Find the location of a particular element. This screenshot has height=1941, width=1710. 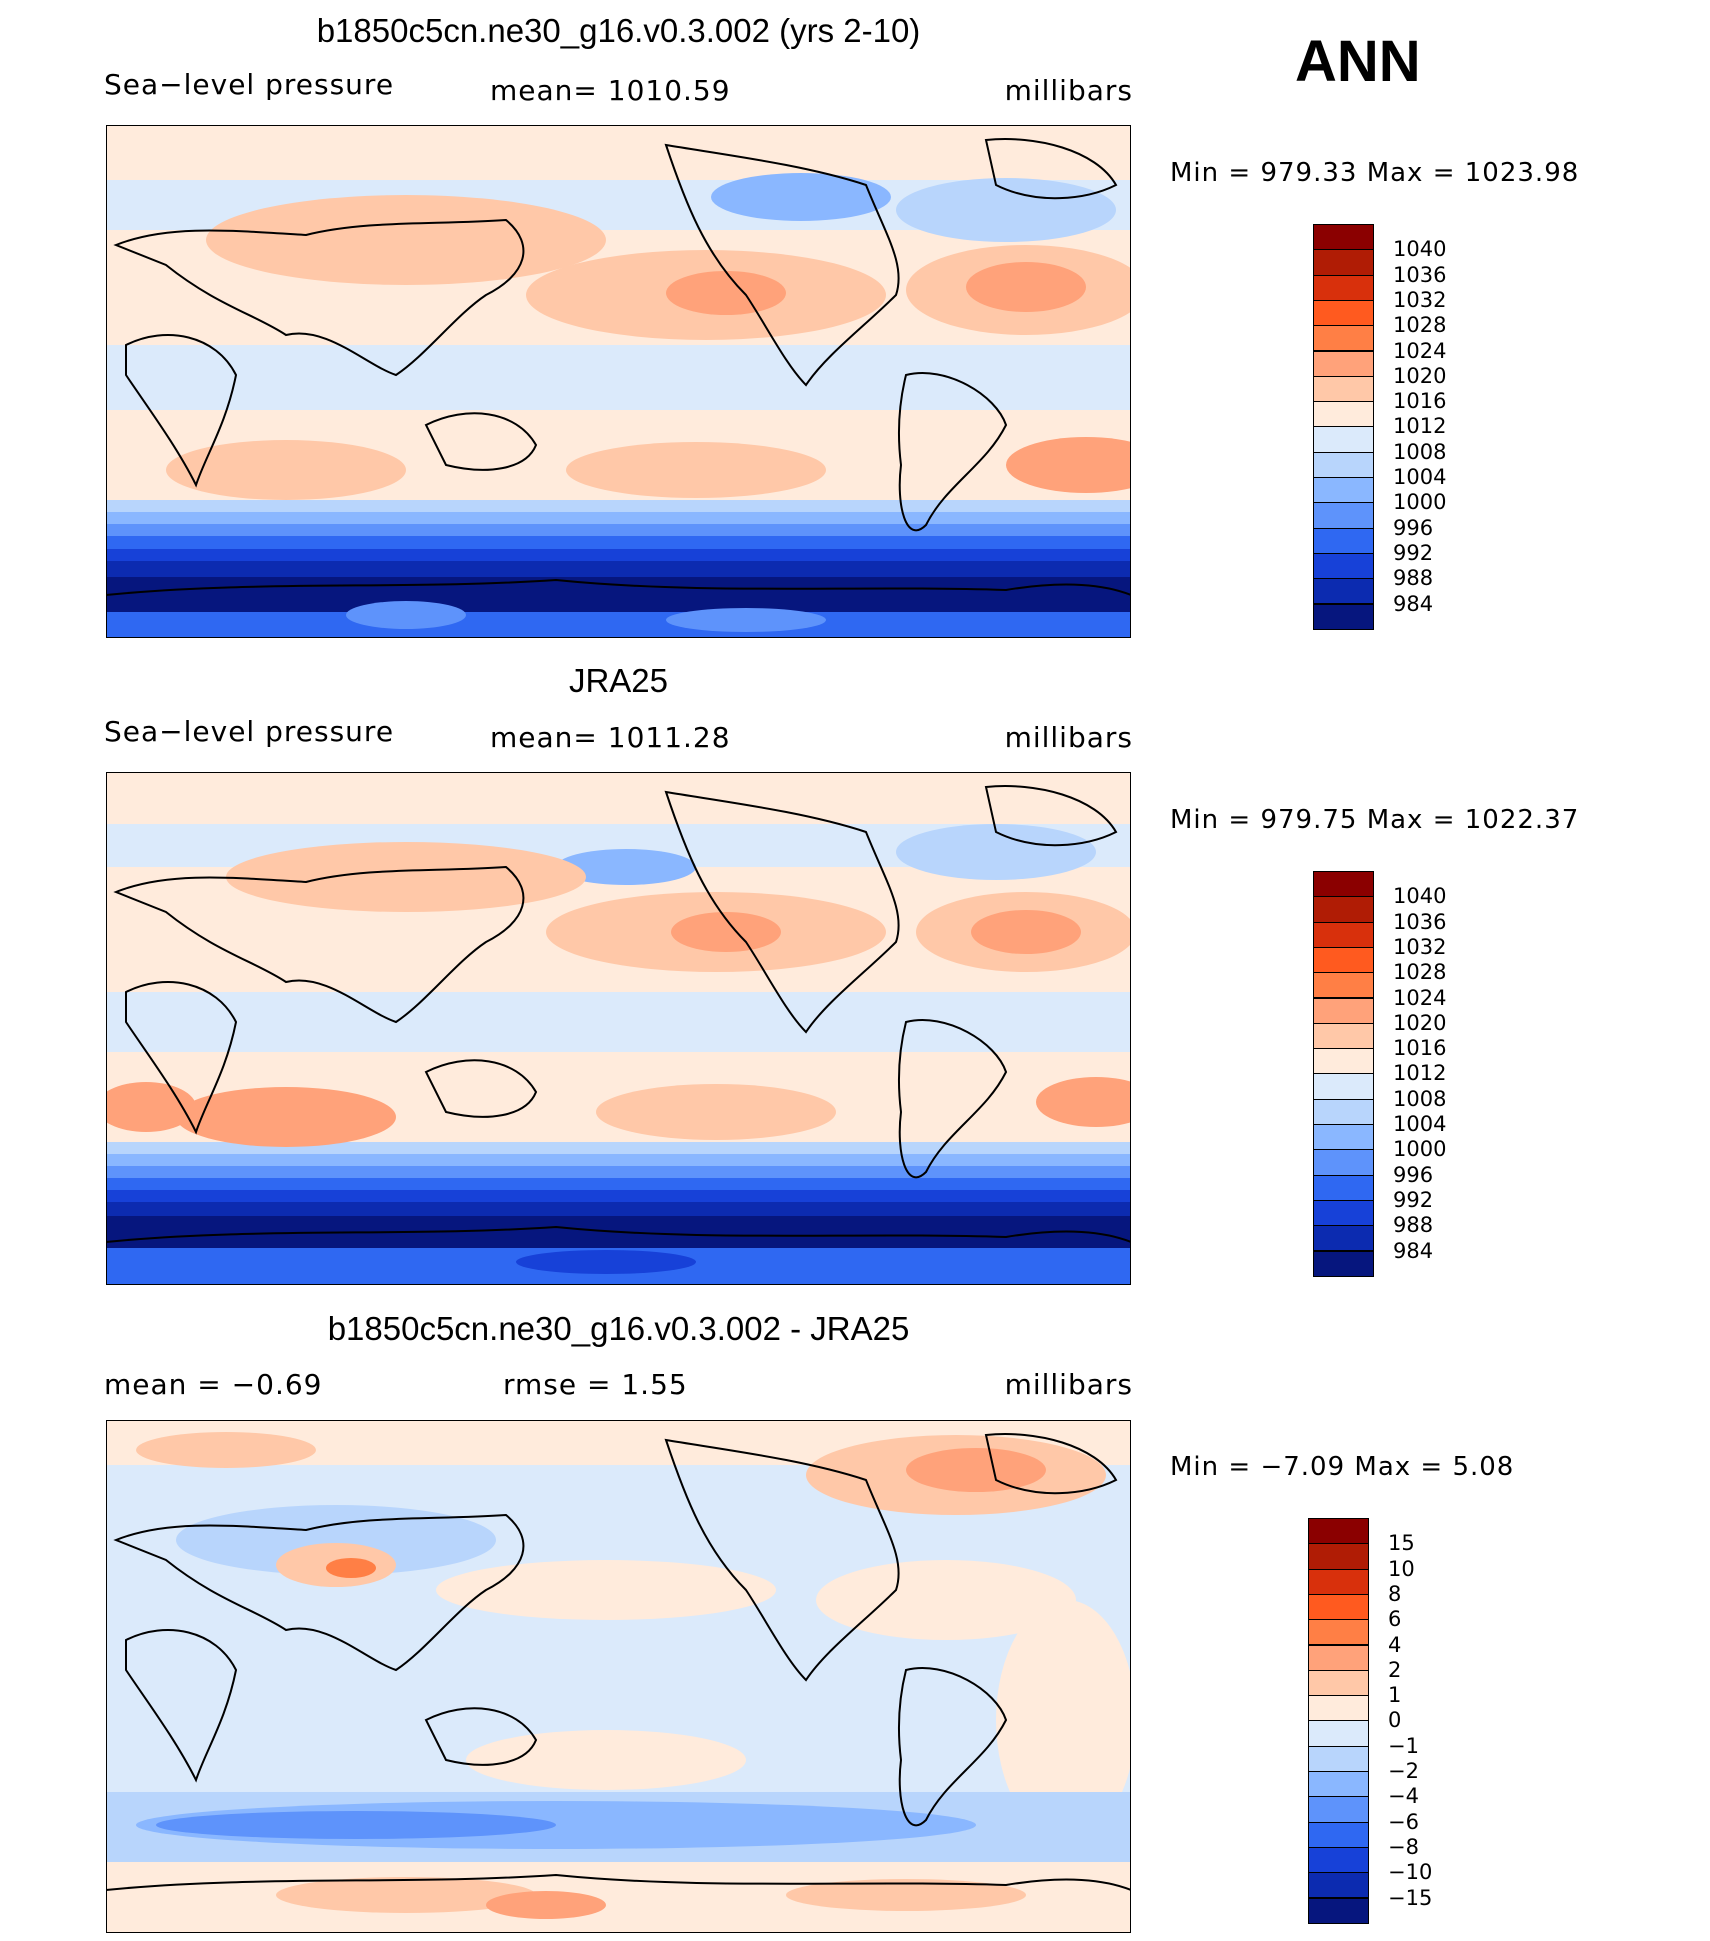

panel-title: b1850c5cn.ne30_g16.v0.3.002 - JRA25 is located at coordinates (618, 1328).